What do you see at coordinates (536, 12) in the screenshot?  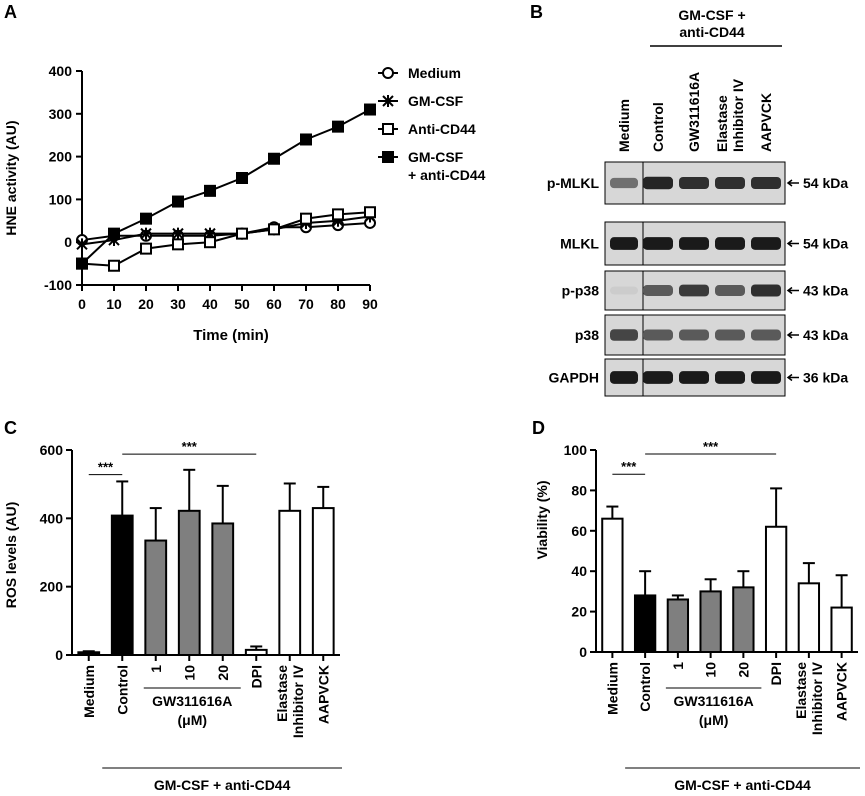 I see `panel-letter-b: B` at bounding box center [536, 12].